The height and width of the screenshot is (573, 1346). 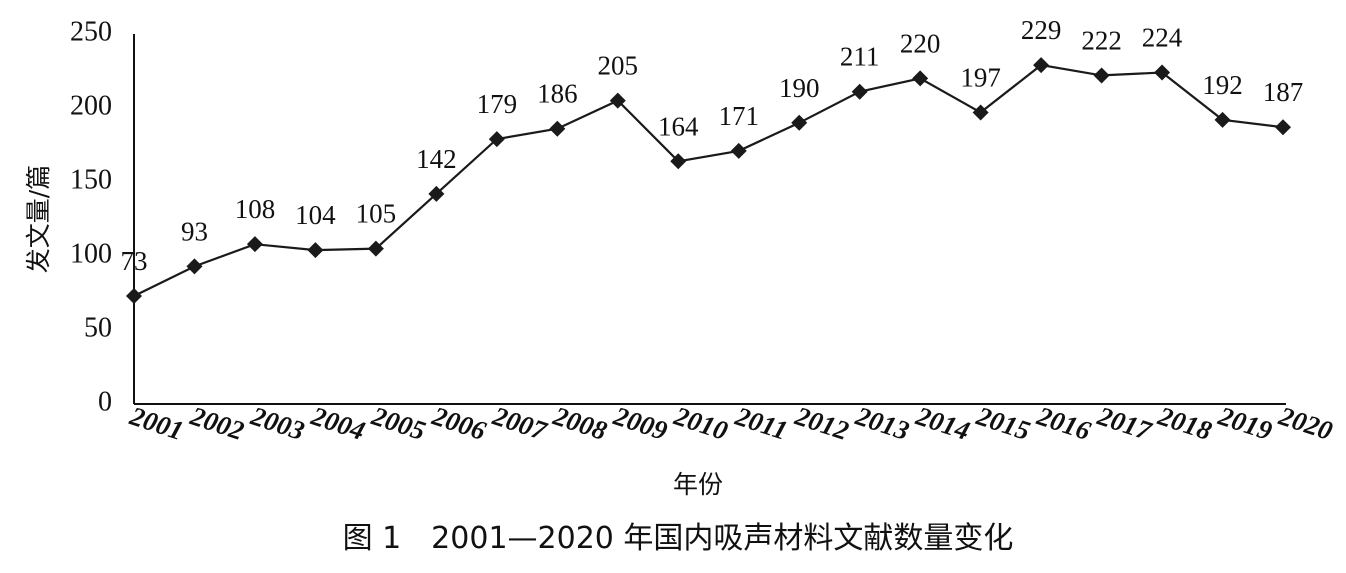 What do you see at coordinates (91, 253) in the screenshot?
I see `y-tick-label: 100` at bounding box center [91, 253].